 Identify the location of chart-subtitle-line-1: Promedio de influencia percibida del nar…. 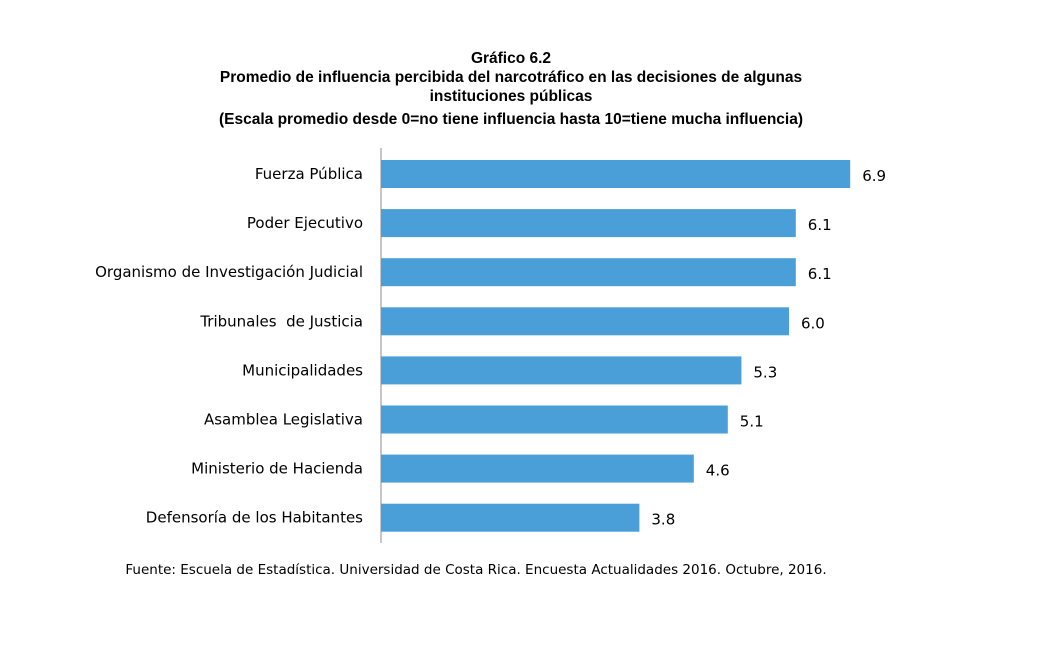
(511, 77).